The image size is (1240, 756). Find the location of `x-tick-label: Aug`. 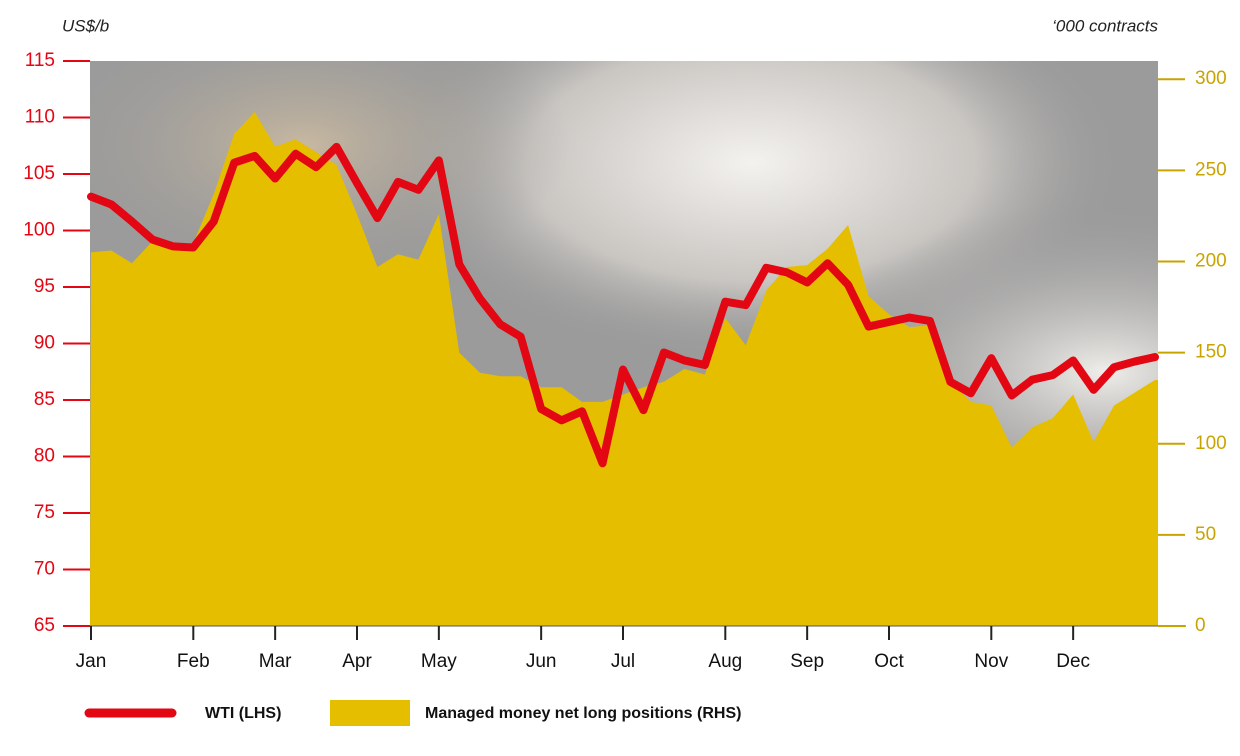

x-tick-label: Aug is located at coordinates (725, 661).